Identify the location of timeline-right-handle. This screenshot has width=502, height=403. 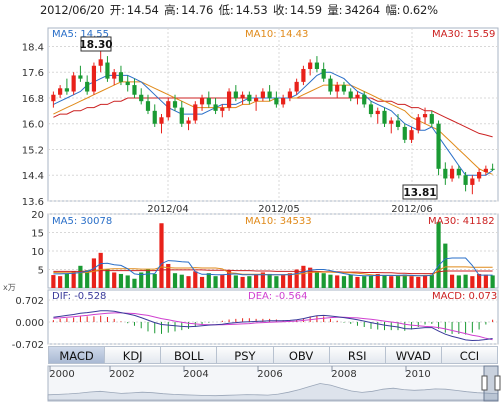
(497, 383).